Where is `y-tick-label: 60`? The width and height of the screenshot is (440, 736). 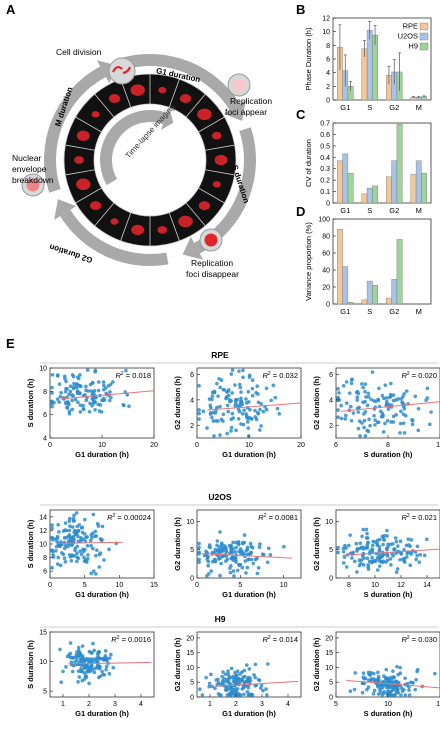
y-tick-label: 60 is located at coordinates (326, 254).